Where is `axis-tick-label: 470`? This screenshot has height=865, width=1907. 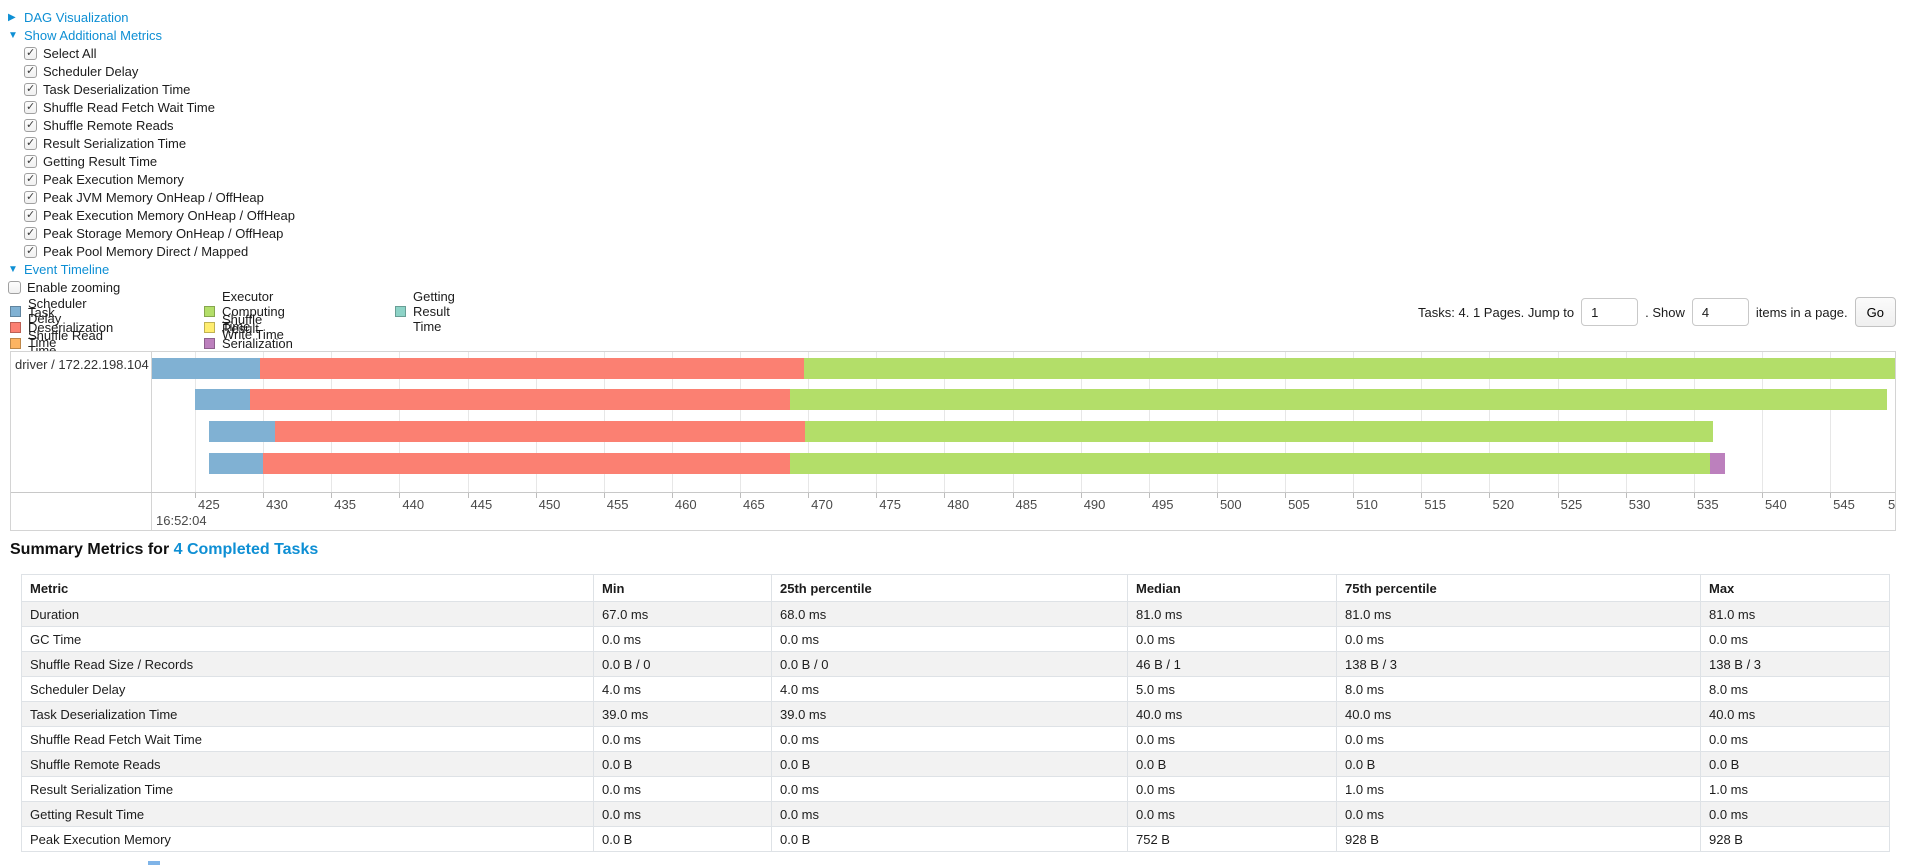
axis-tick-label: 470 is located at coordinates (822, 504).